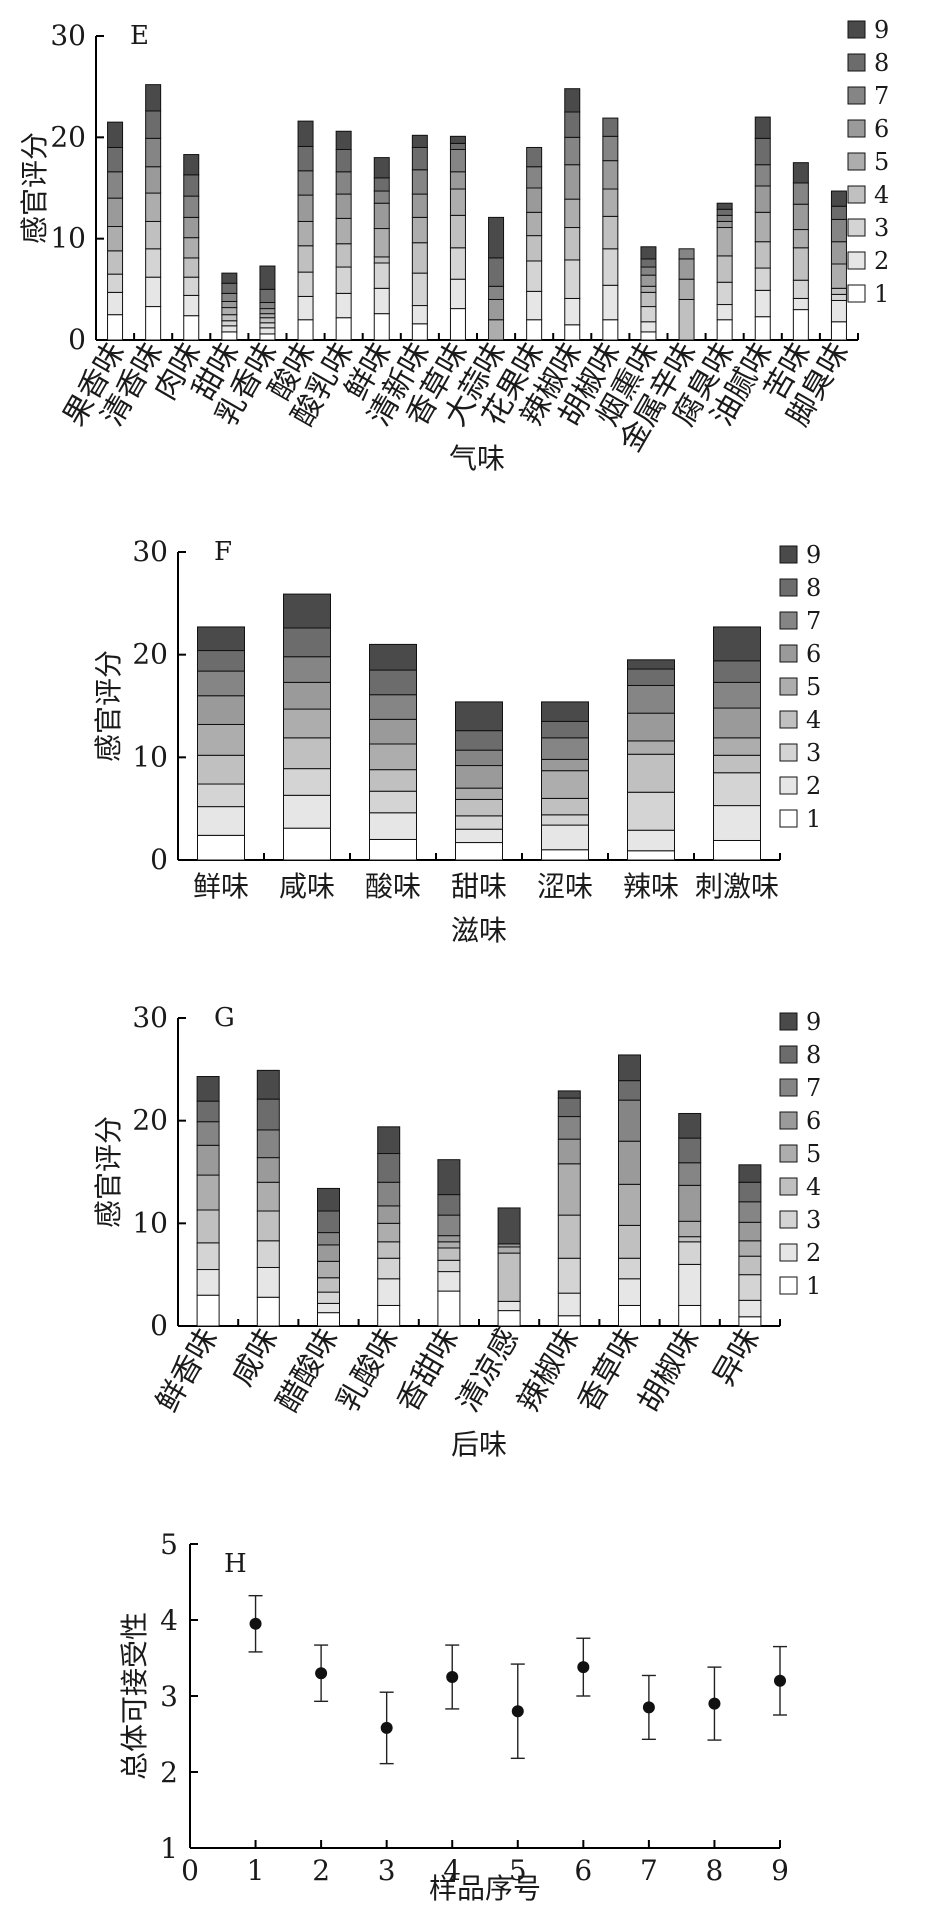 The image size is (941, 1916). I want to click on y-axis-title: 感官评分, so click(108, 1172).